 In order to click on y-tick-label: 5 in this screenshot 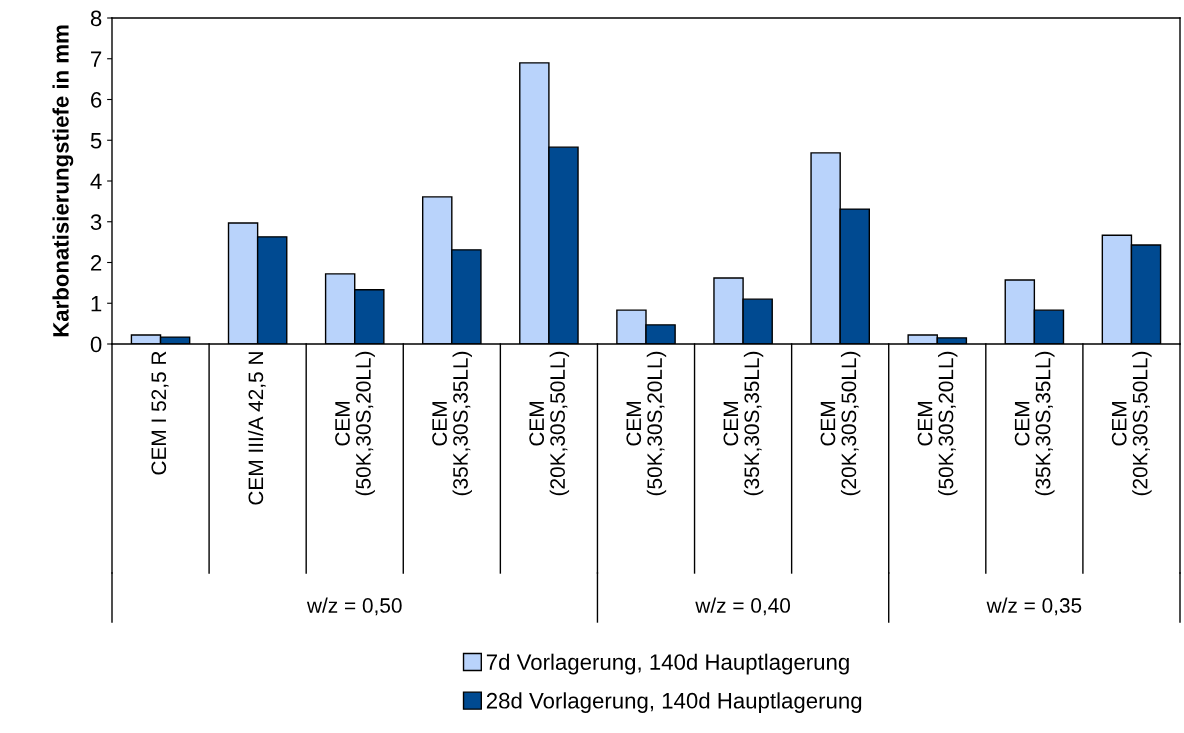, I will do `click(96, 141)`.